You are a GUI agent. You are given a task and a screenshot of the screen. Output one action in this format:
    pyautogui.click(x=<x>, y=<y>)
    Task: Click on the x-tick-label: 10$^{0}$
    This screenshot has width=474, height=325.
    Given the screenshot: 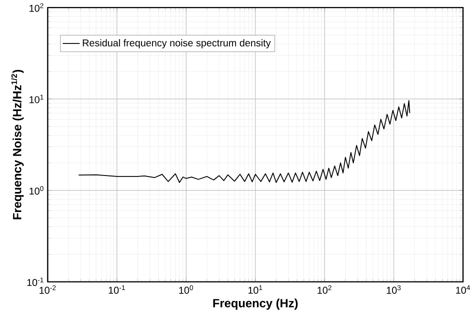 What is the action you would take?
    pyautogui.click(x=186, y=290)
    